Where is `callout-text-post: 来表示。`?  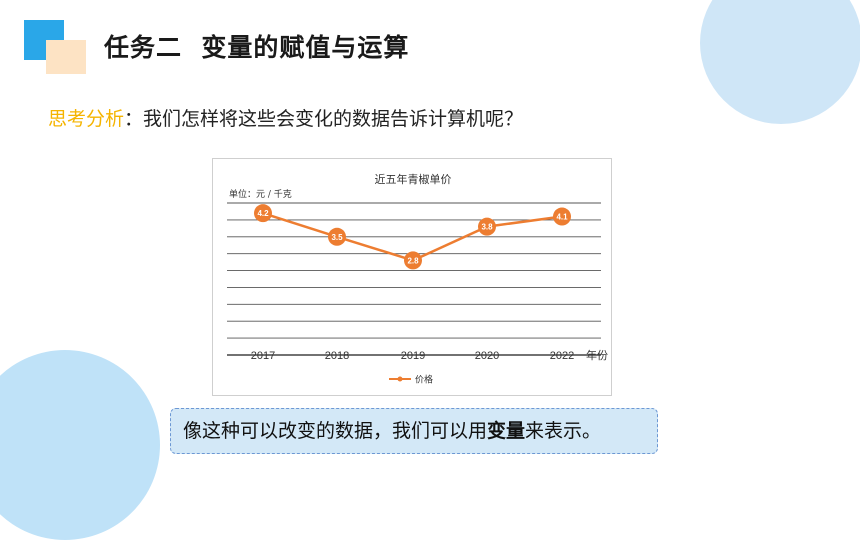
callout-text-post: 来表示。 is located at coordinates (563, 431).